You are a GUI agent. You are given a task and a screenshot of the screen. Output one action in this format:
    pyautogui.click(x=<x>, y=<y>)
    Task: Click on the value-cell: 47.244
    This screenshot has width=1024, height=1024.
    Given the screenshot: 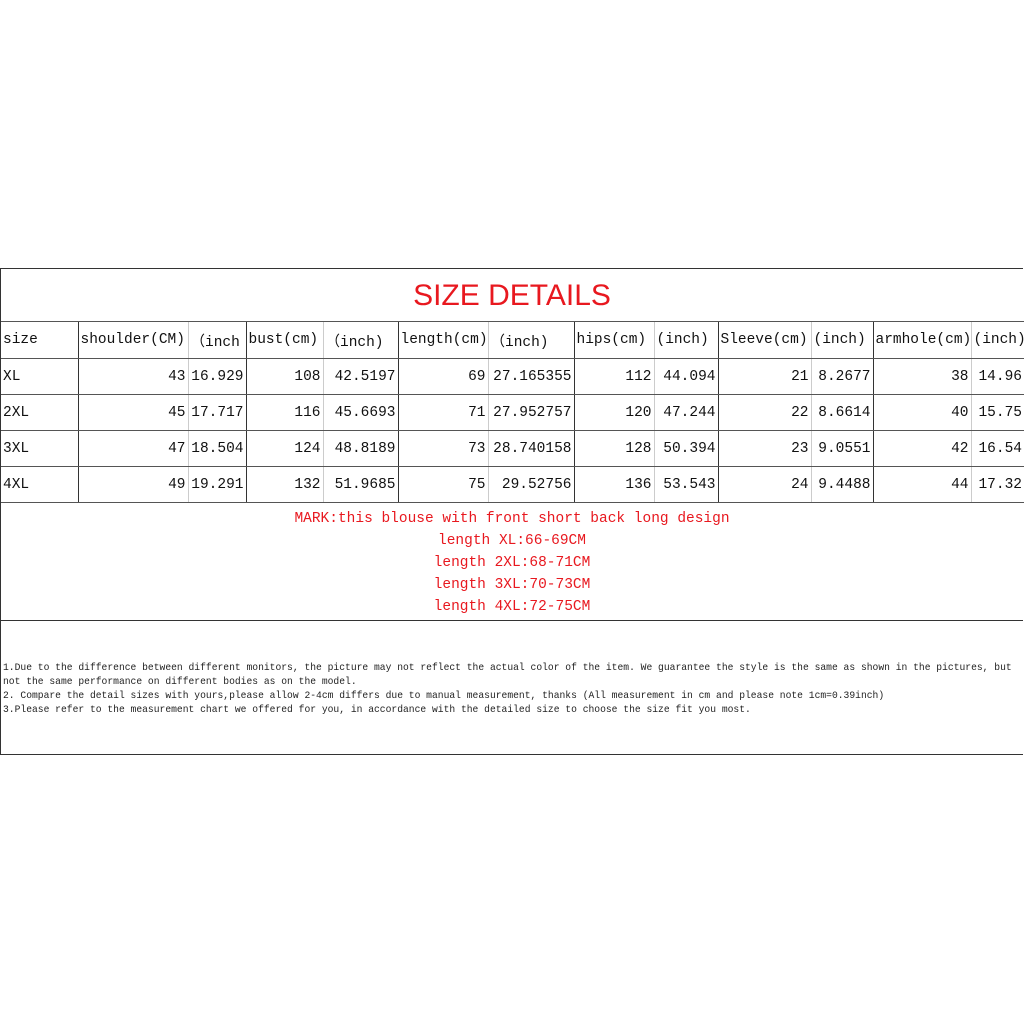 What is the action you would take?
    pyautogui.click(x=685, y=412)
    